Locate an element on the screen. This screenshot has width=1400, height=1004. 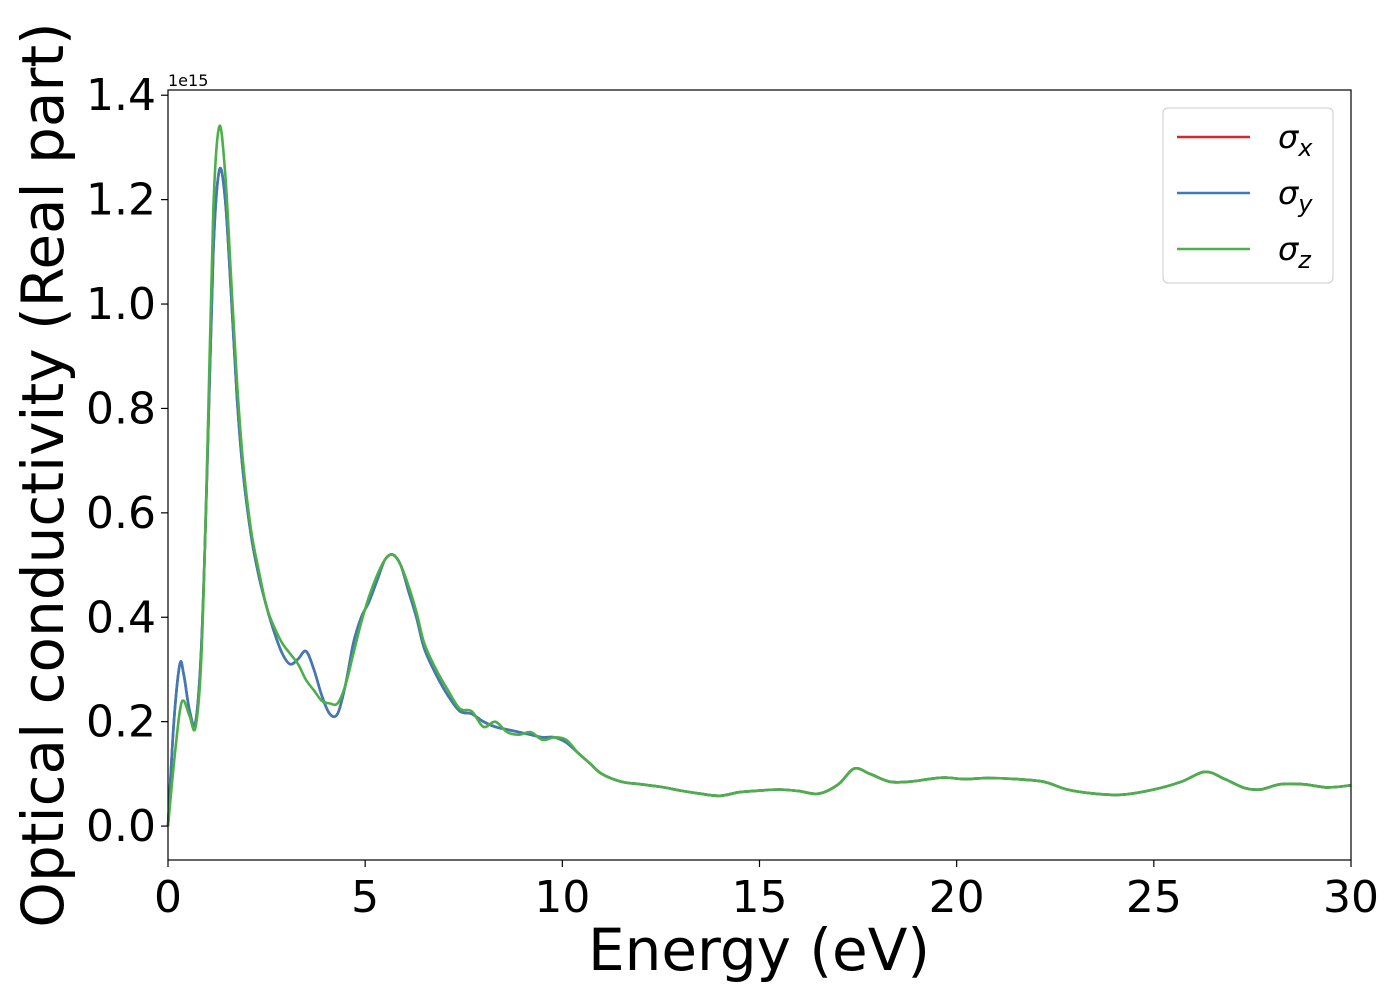
x-tick-label: 20 is located at coordinates (957, 897).